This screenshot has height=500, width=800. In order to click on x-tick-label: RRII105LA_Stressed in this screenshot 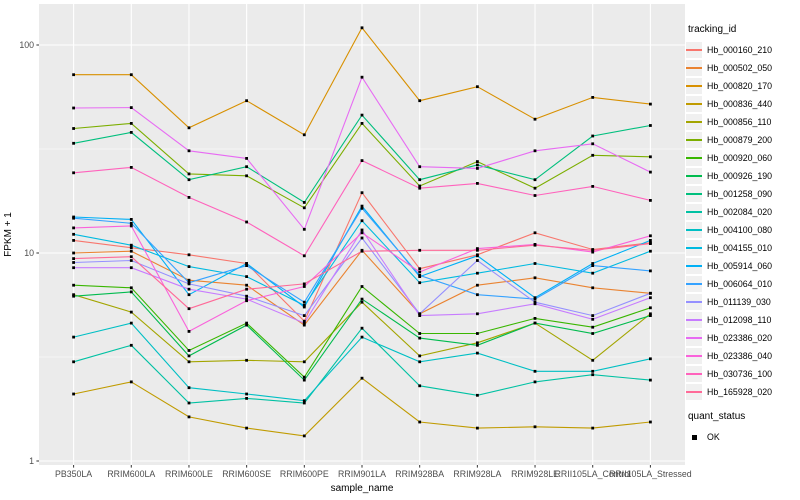, I will do `click(650, 474)`.